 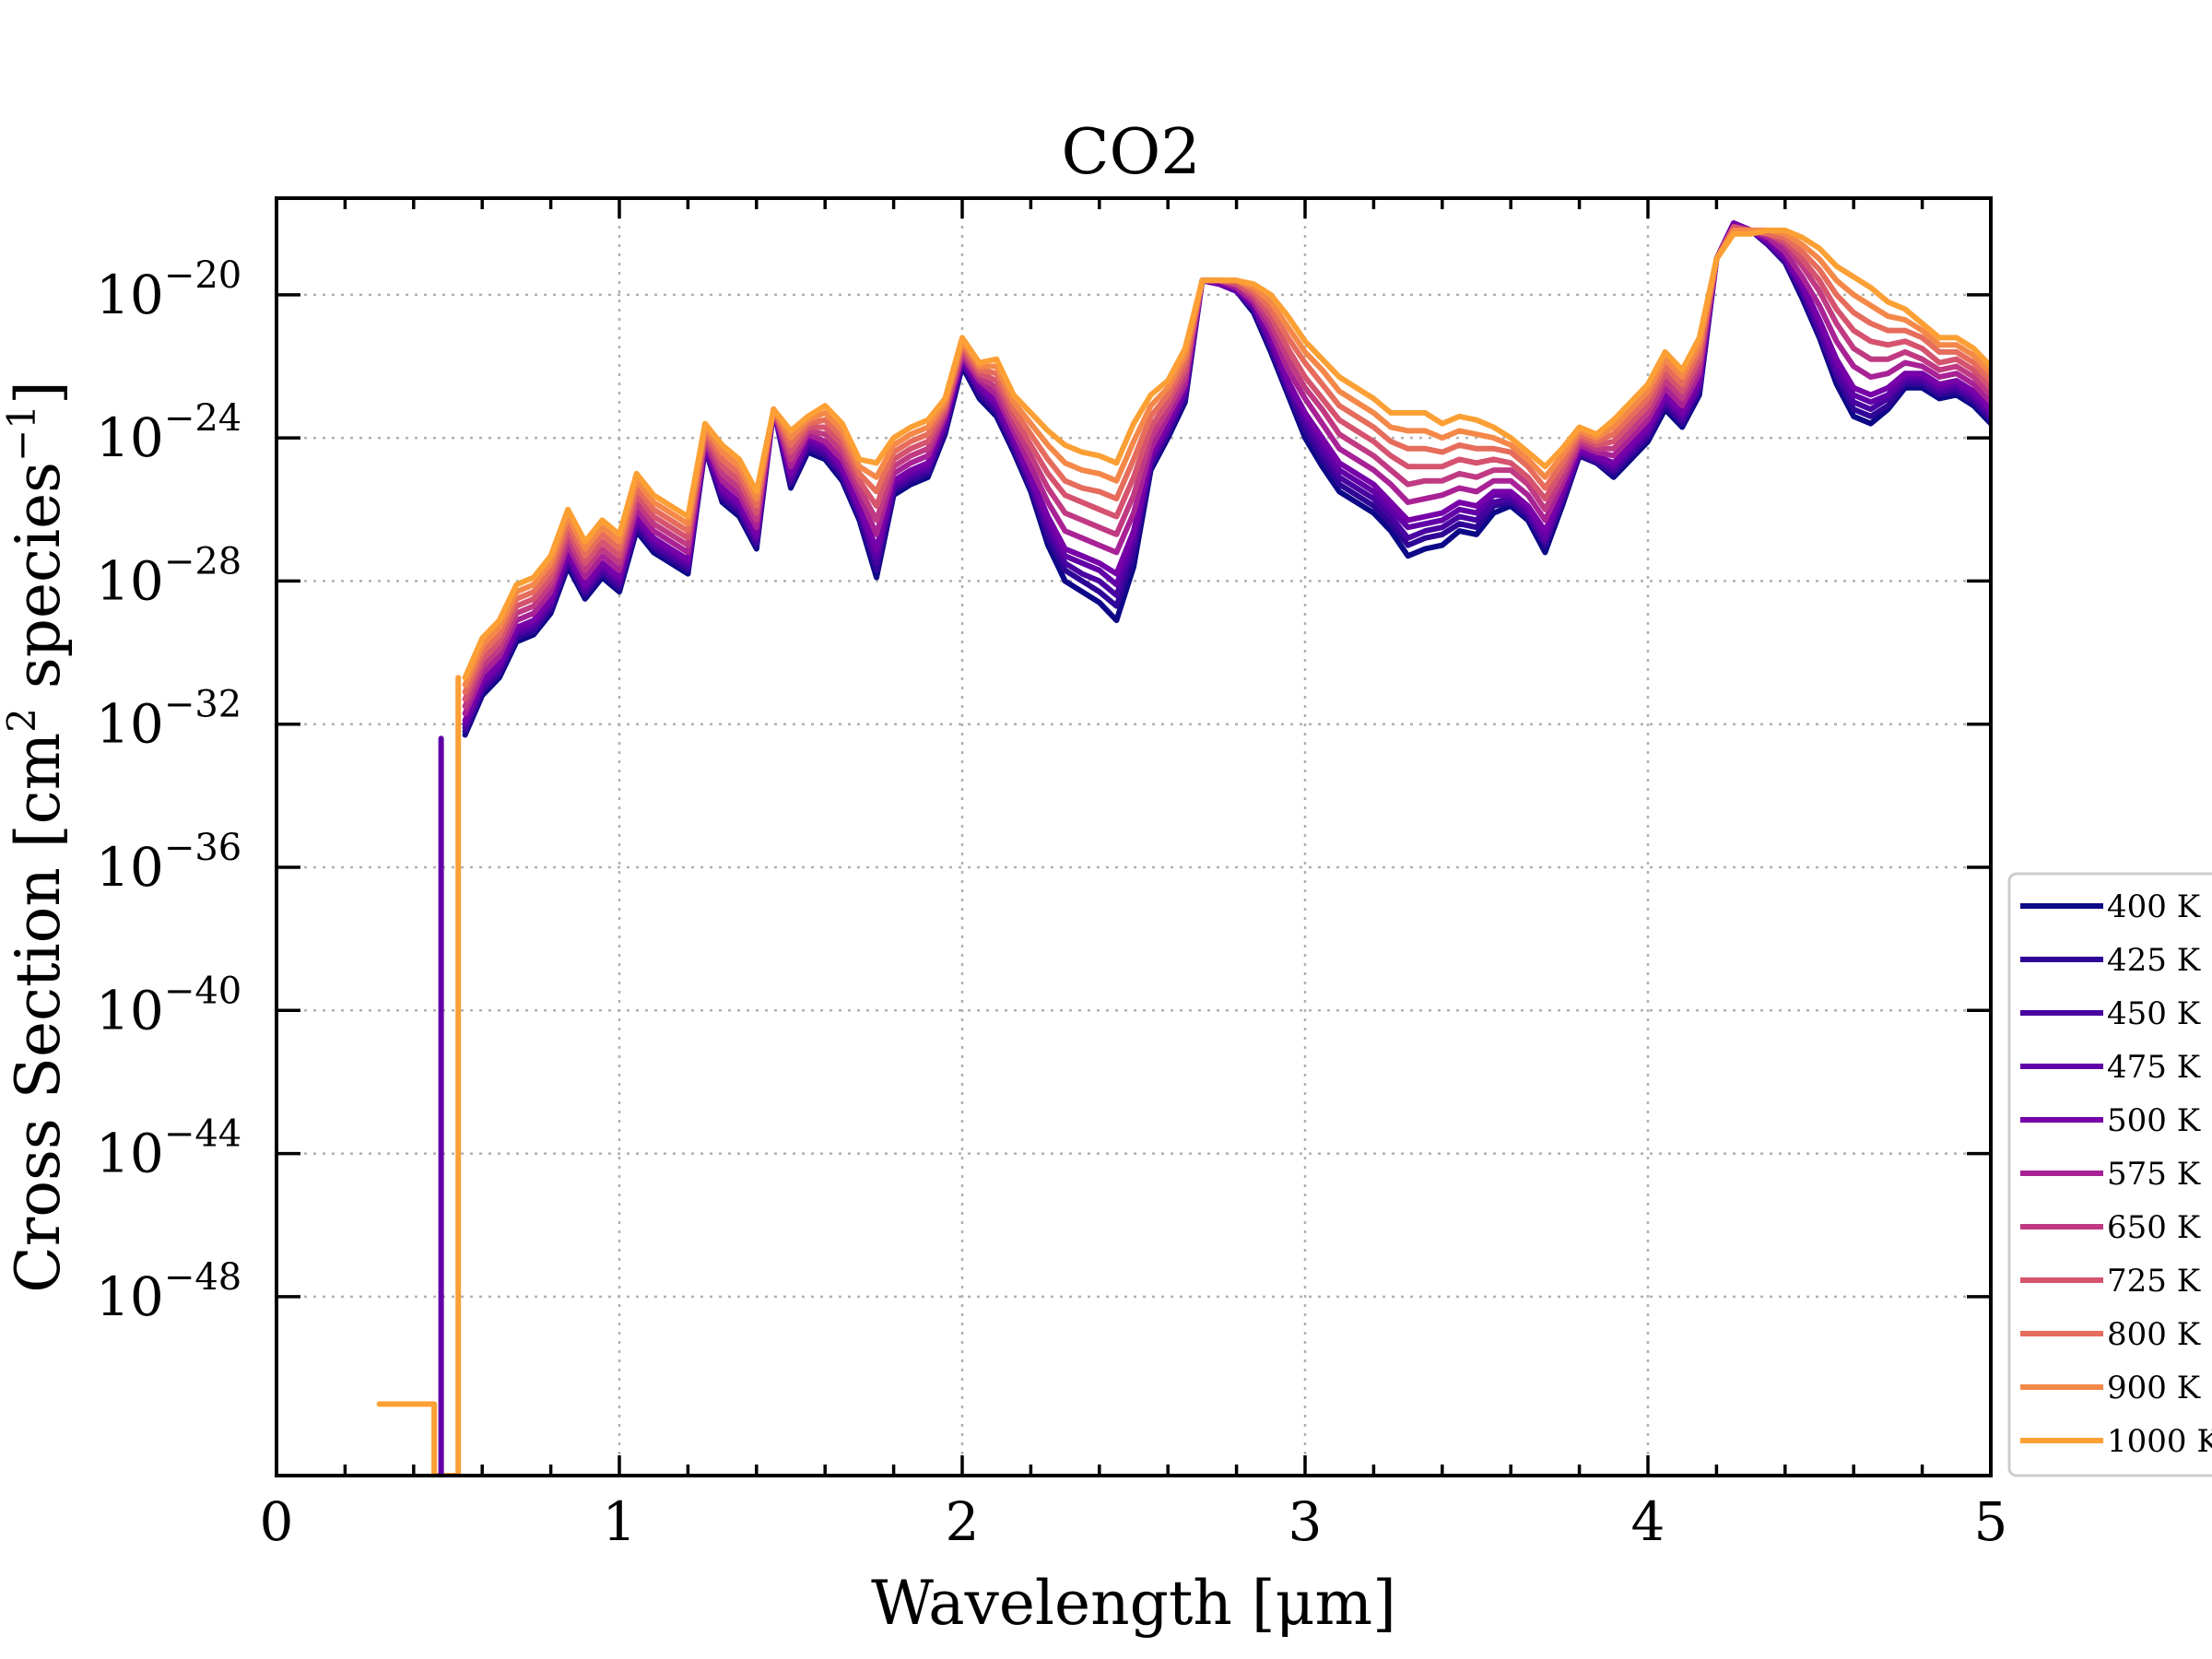 I want to click on x-tick-label: 4, so click(x=1648, y=1521).